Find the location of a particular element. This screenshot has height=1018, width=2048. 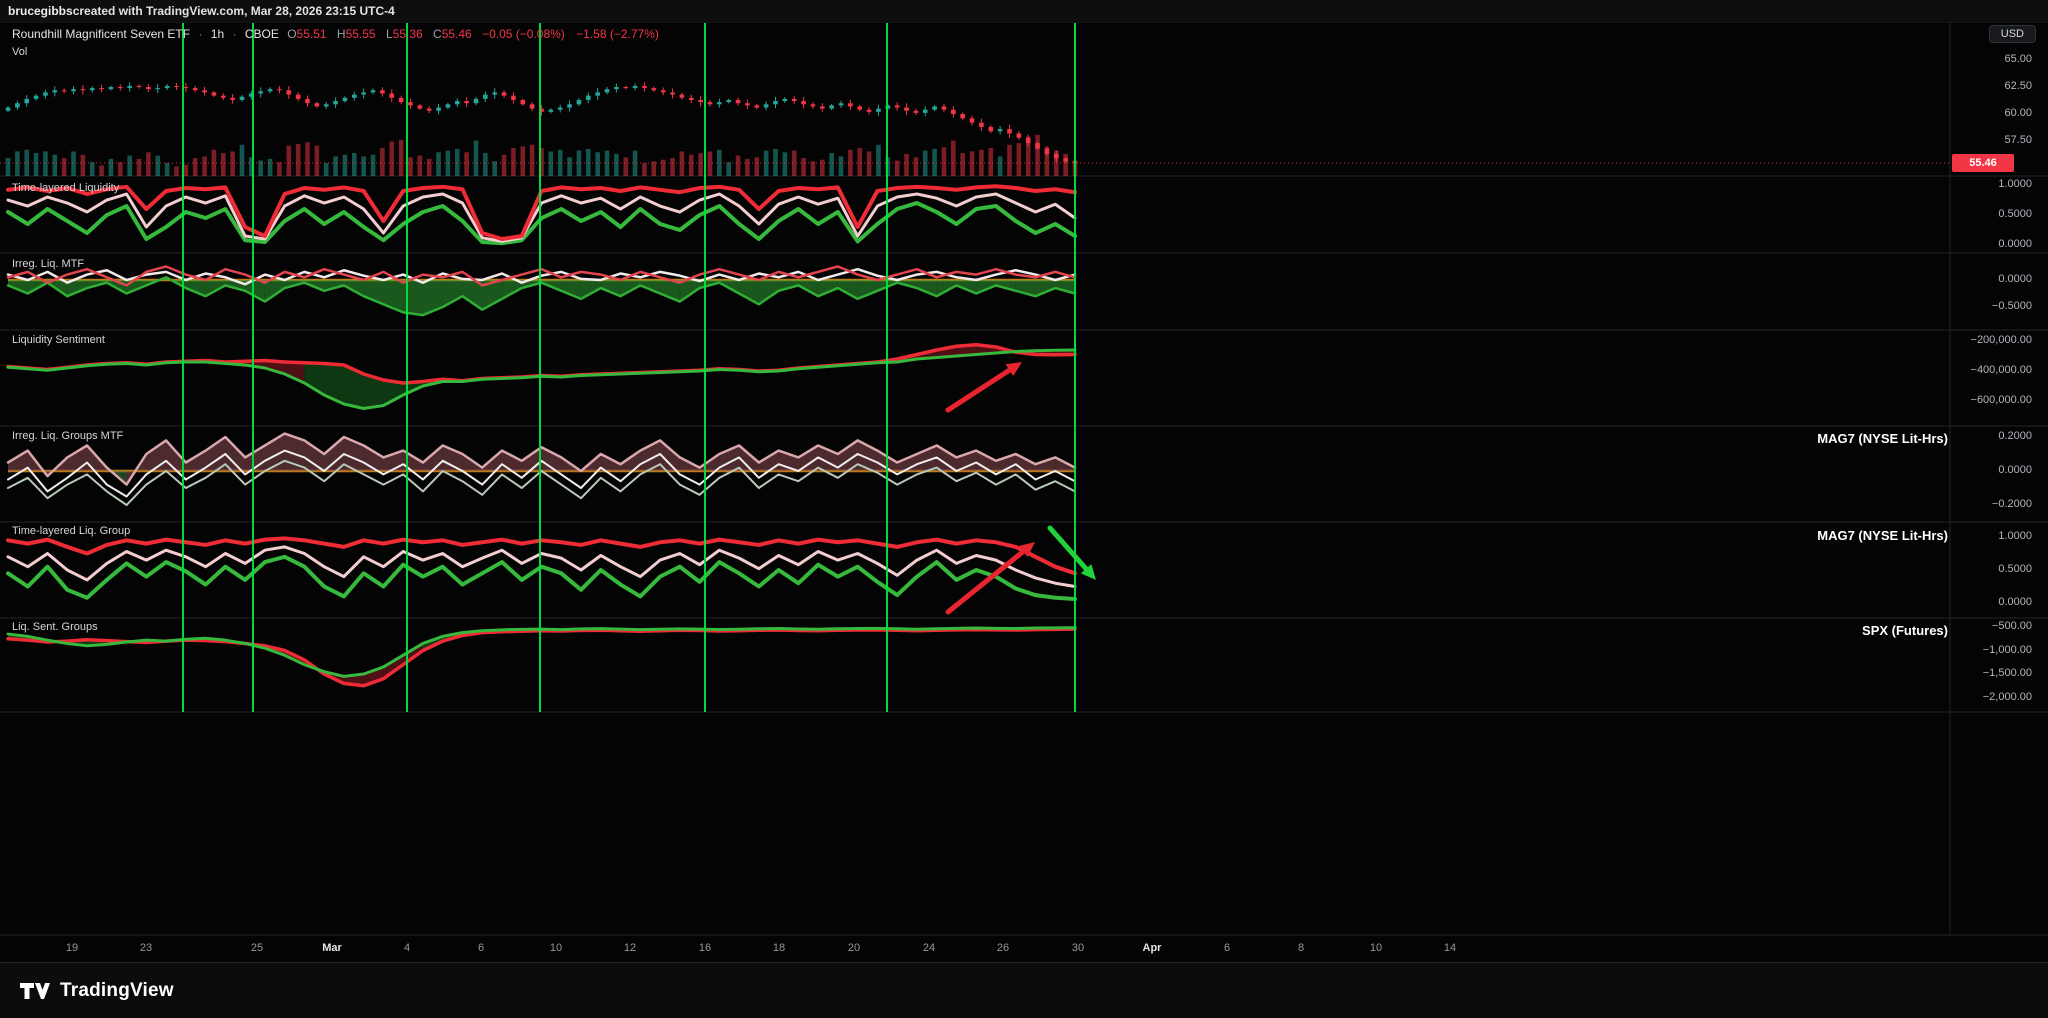

volume-legend: Vol is located at coordinates (339, 52).